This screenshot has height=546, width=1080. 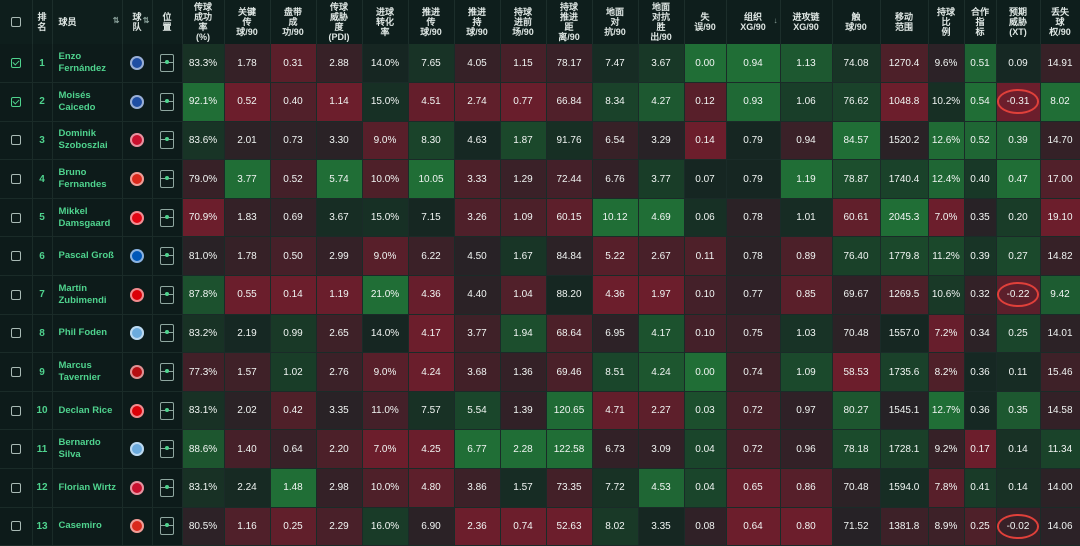 I want to click on player-name: Florian Wirtz, so click(x=87, y=488).